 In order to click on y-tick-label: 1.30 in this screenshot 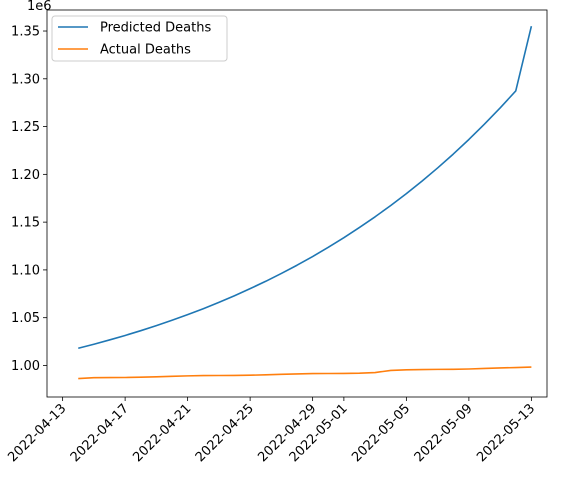, I will do `click(25, 79)`.